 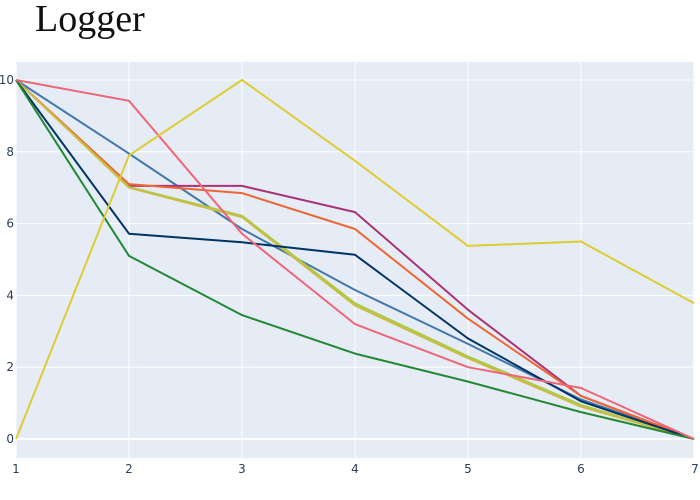 I want to click on x-tick-label: 7, so click(x=695, y=469).